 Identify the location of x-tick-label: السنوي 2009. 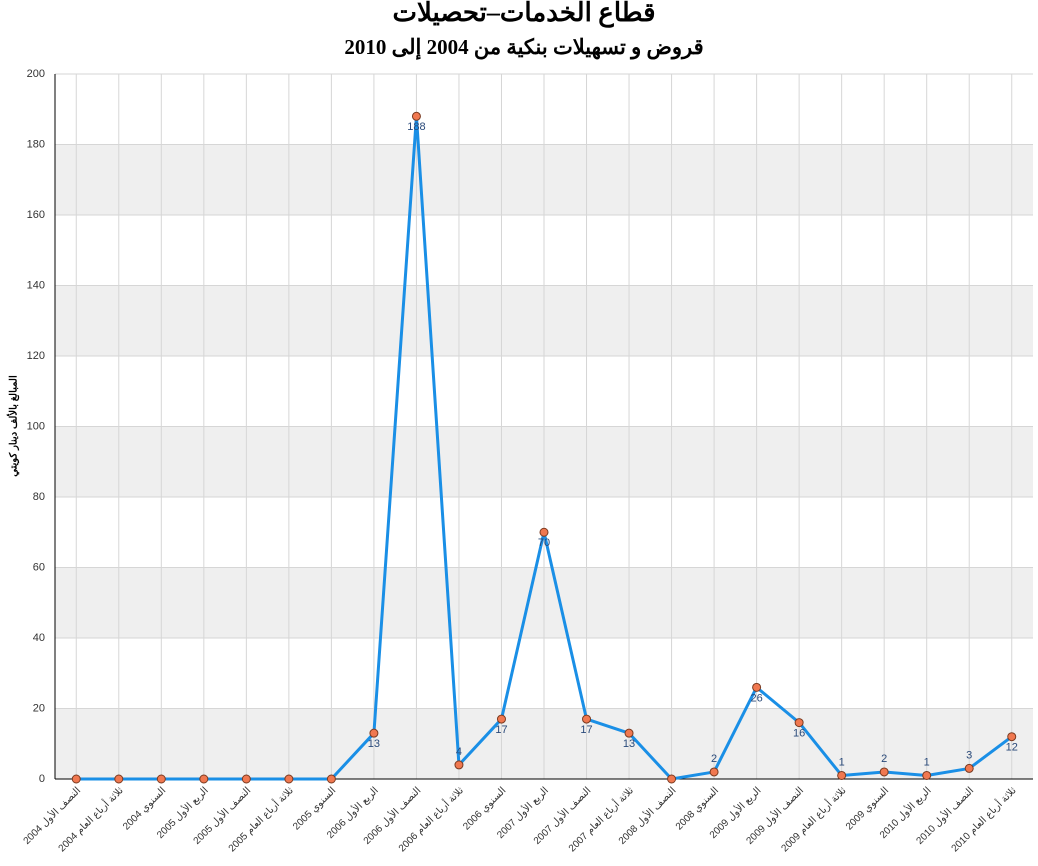
(867, 808).